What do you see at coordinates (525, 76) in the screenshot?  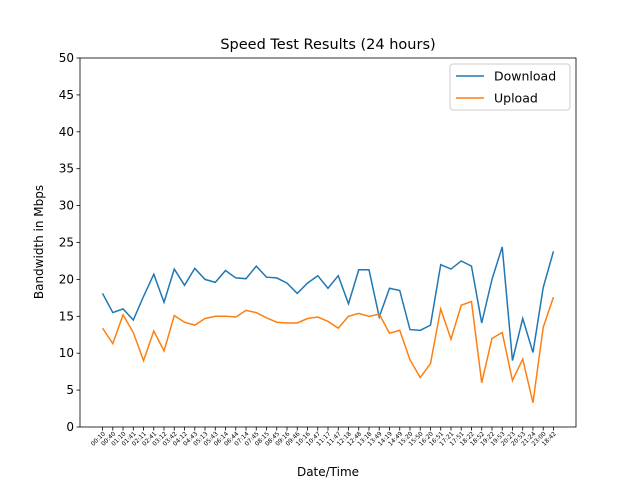 I see `legend-label: Download` at bounding box center [525, 76].